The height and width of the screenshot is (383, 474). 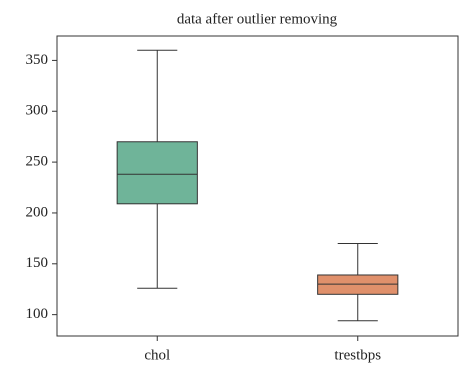 What do you see at coordinates (257, 19) in the screenshot?
I see `chart-title: data after outlier removing` at bounding box center [257, 19].